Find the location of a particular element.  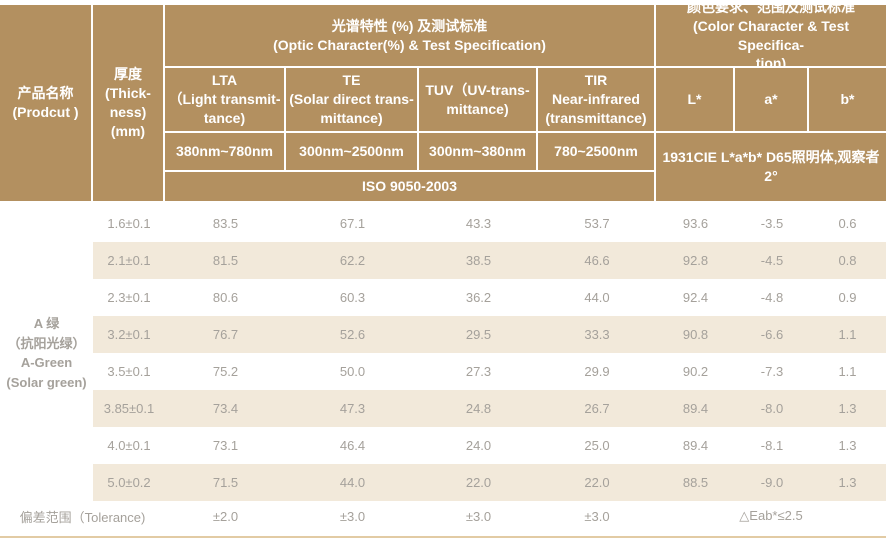

lta-value: 73.1 is located at coordinates (225, 445).